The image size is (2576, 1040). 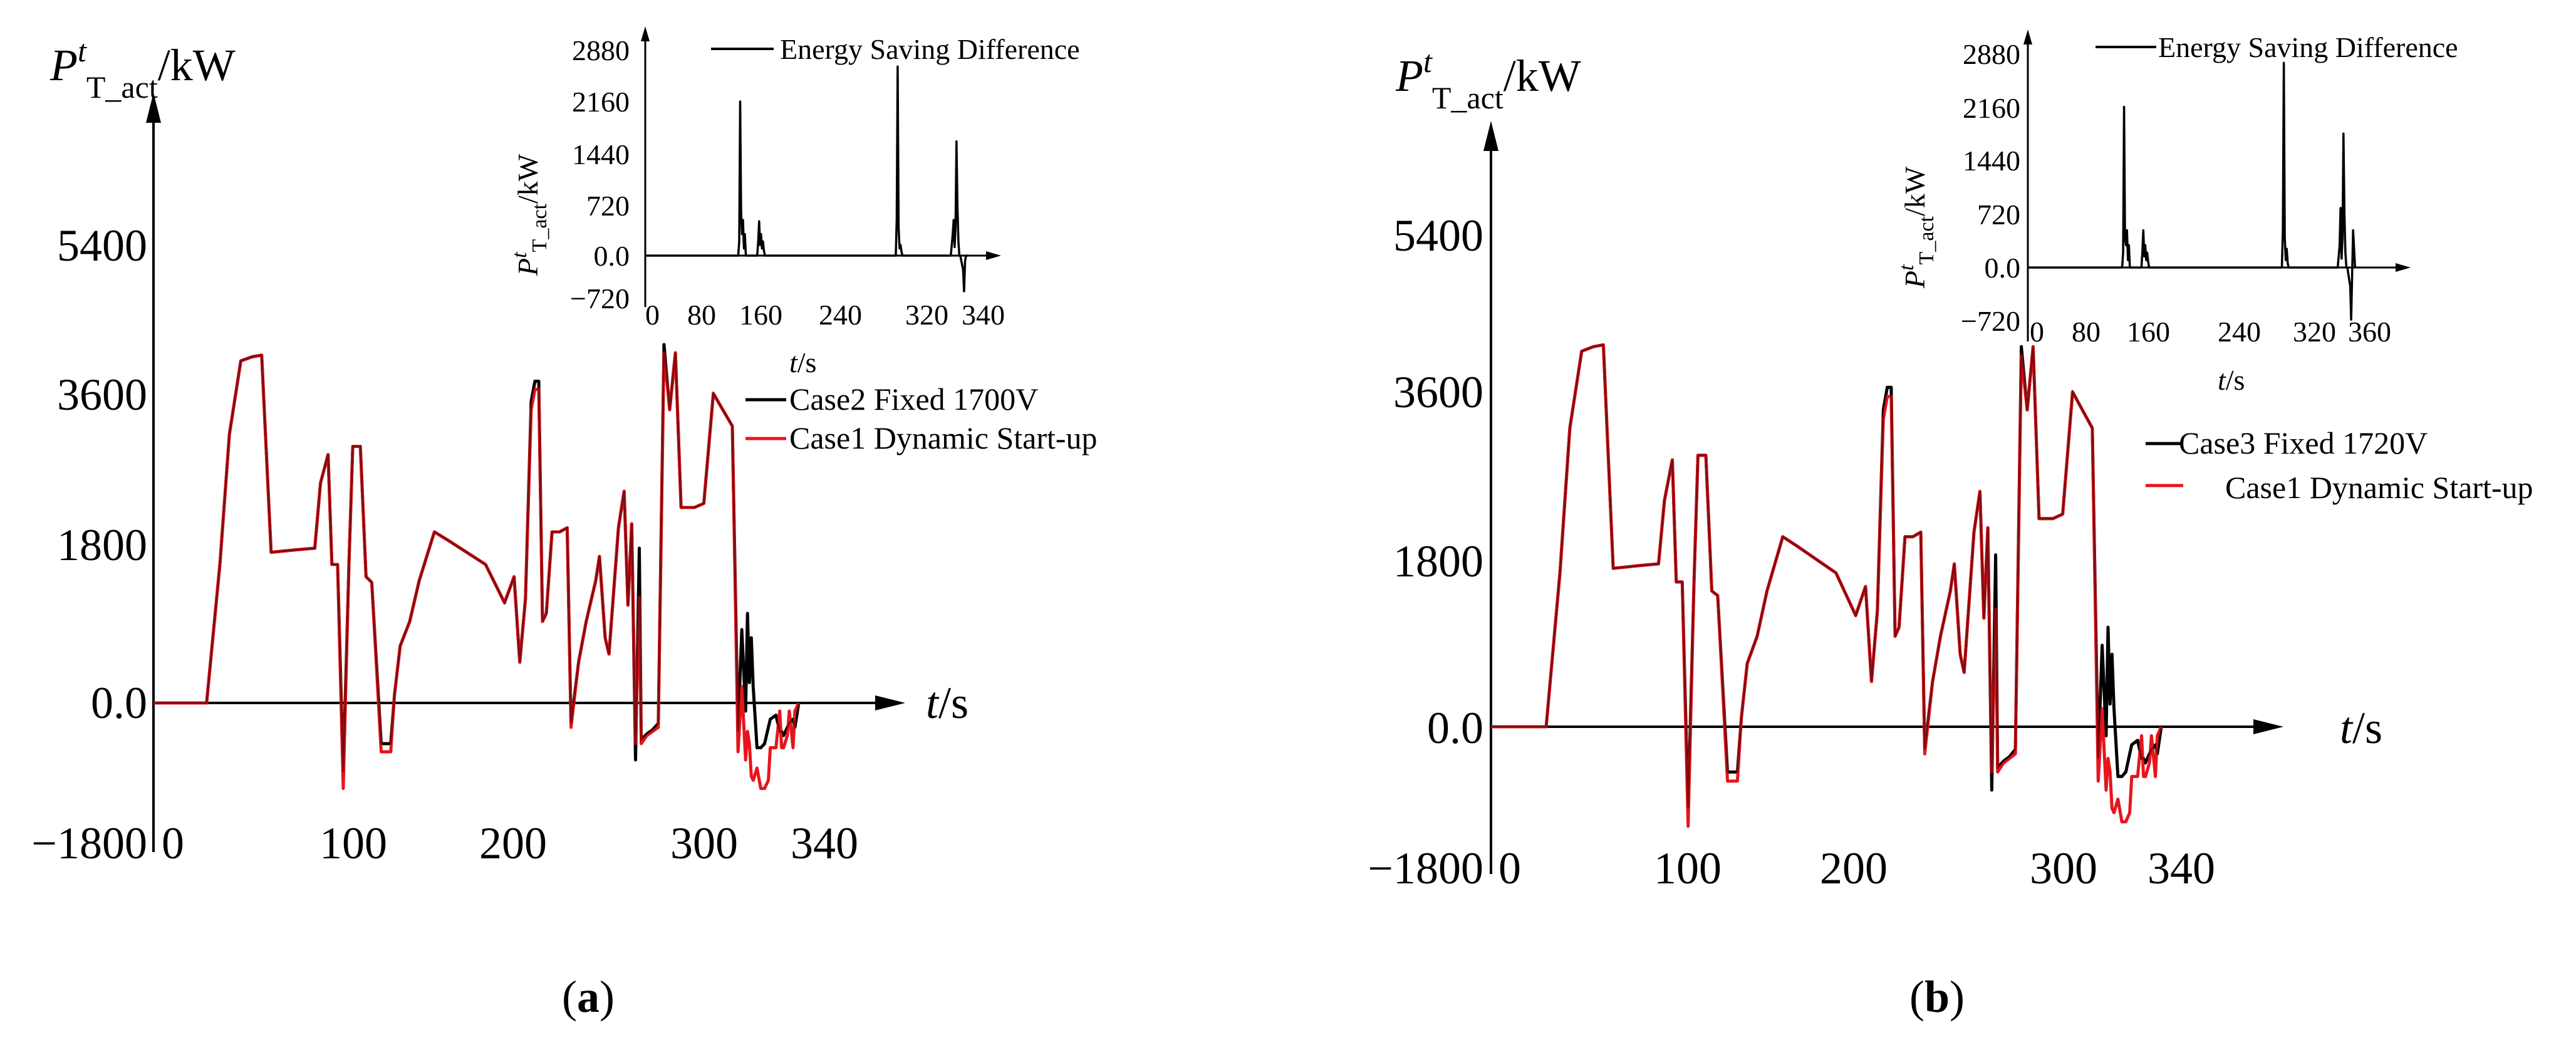 What do you see at coordinates (983, 315) in the screenshot?
I see `inset-x-tick: 340` at bounding box center [983, 315].